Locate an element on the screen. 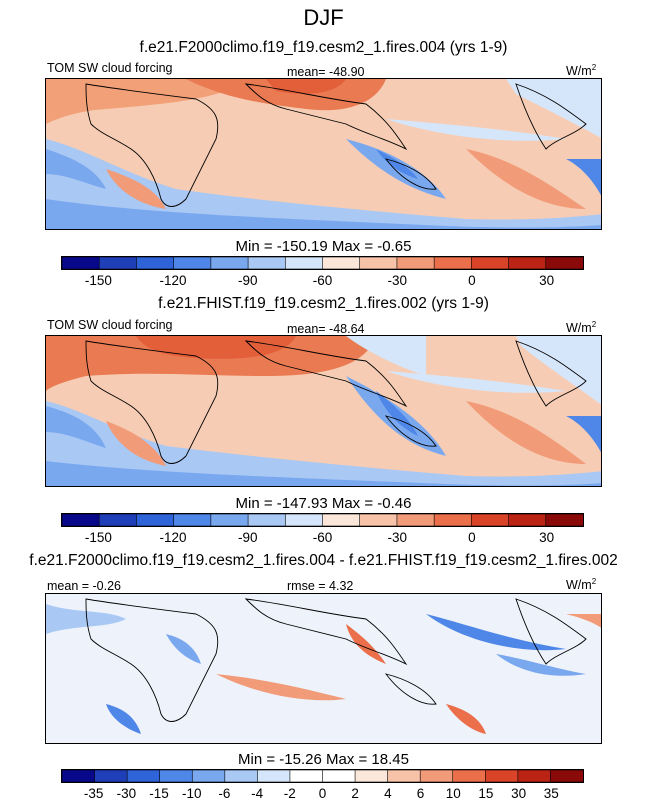  colorbar-tick-label: -2 is located at coordinates (289, 793).